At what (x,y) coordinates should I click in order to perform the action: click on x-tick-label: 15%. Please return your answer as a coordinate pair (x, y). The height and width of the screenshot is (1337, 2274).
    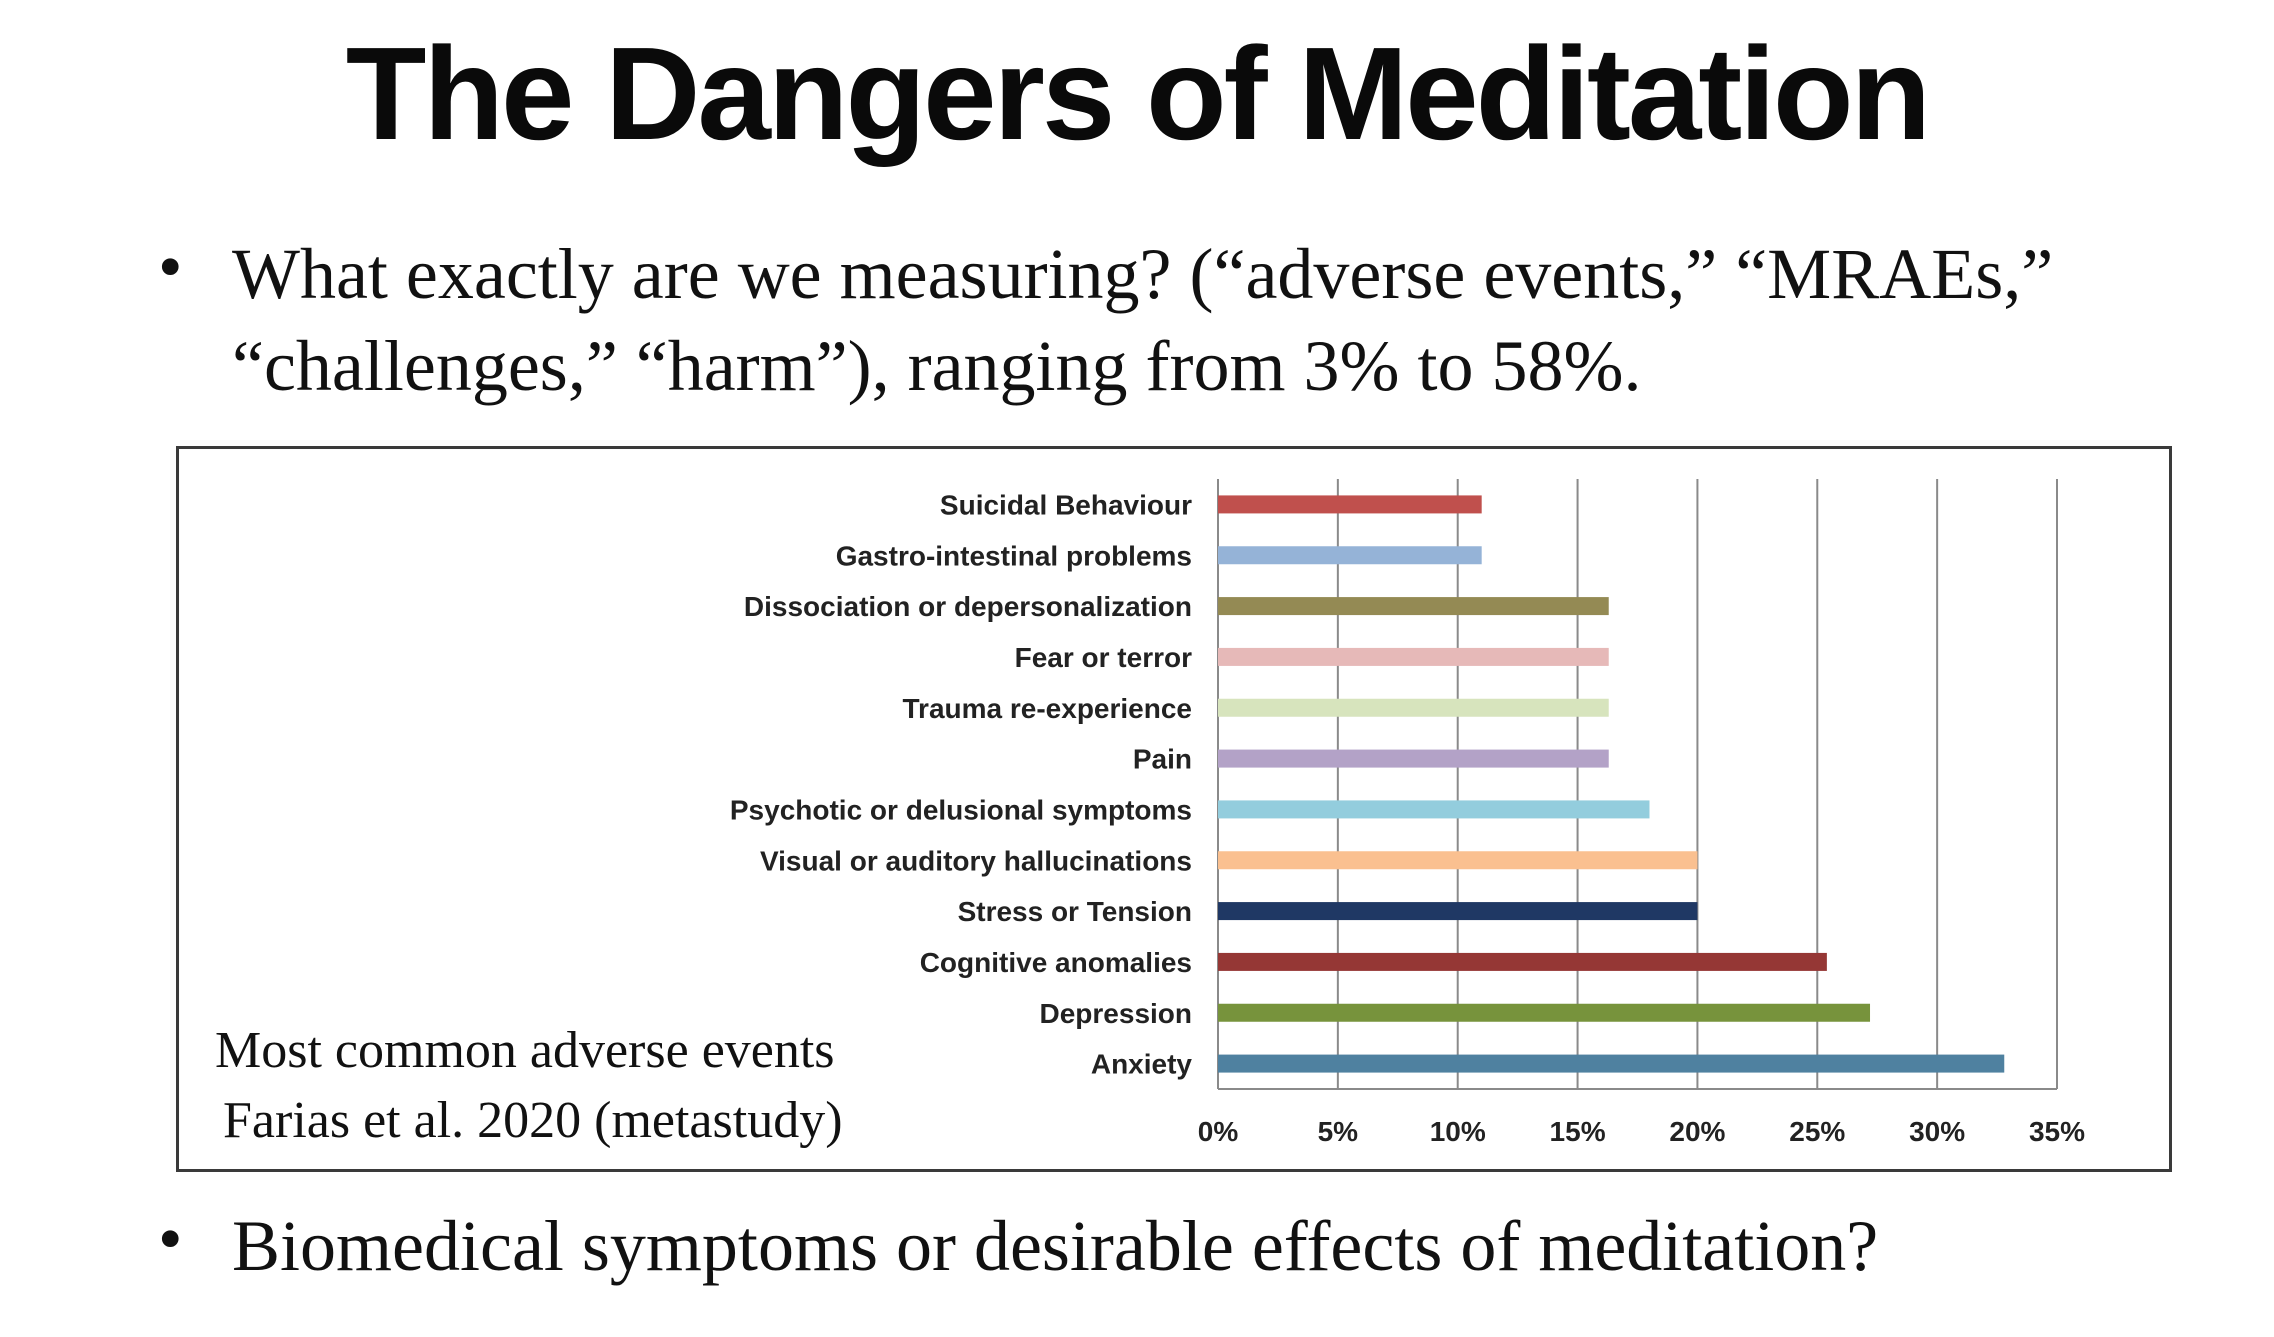
    Looking at the image, I should click on (1578, 1131).